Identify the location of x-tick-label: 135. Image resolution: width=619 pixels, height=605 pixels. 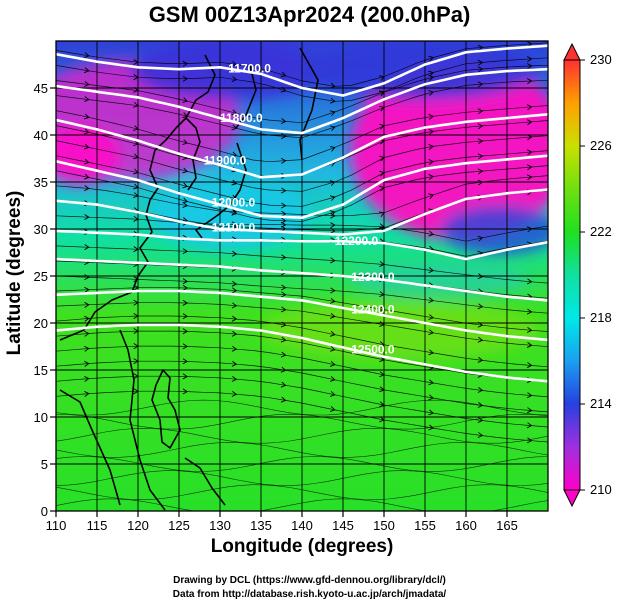
(261, 525).